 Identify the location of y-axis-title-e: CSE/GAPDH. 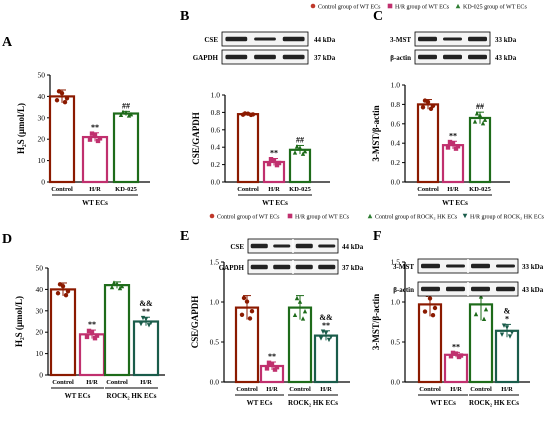
(195, 322).